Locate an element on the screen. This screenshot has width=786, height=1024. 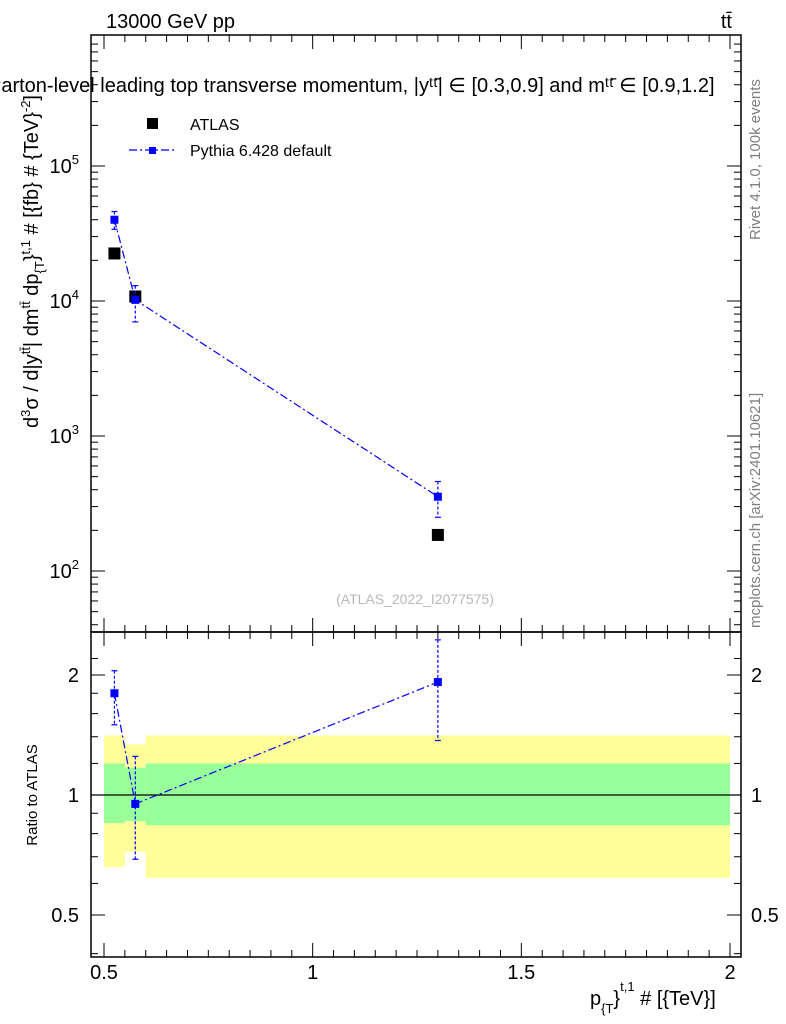
x-axis-title: p{T}t,1 # [{TeV}] is located at coordinates (653, 997).